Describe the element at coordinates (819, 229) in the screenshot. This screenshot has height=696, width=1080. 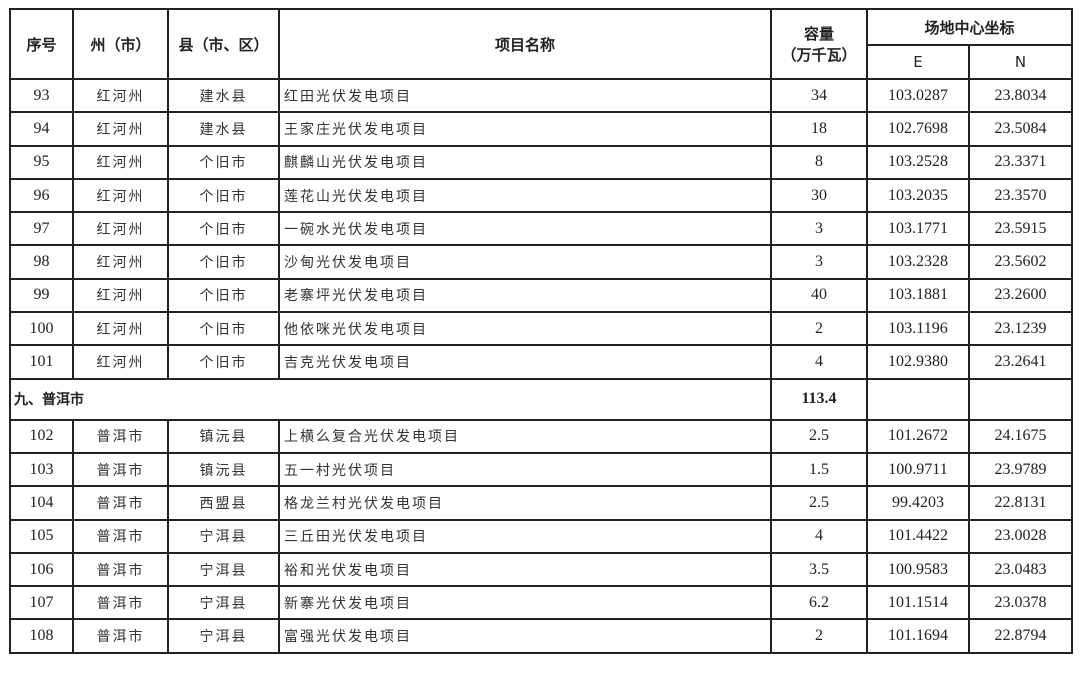
I see `cell-capacity: 3` at that location.